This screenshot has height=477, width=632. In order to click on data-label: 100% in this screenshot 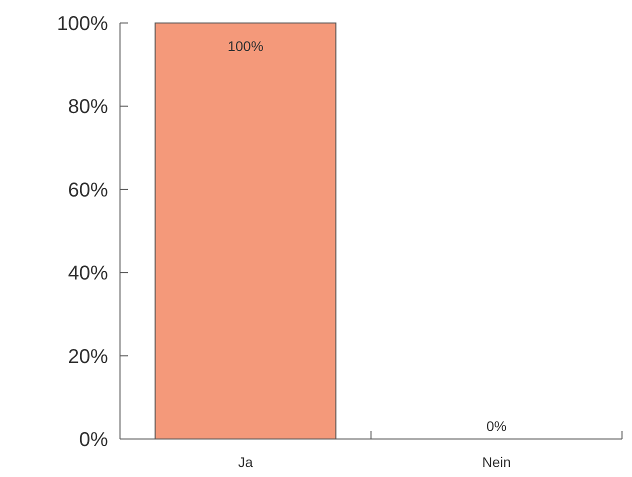, I will do `click(246, 46)`.